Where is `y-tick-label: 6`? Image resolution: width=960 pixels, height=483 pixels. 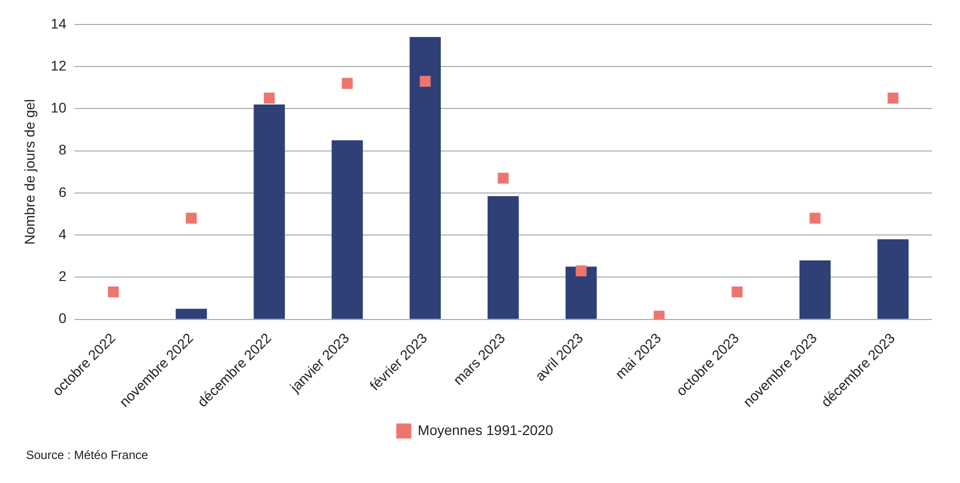
y-tick-label: 6 is located at coordinates (62, 192).